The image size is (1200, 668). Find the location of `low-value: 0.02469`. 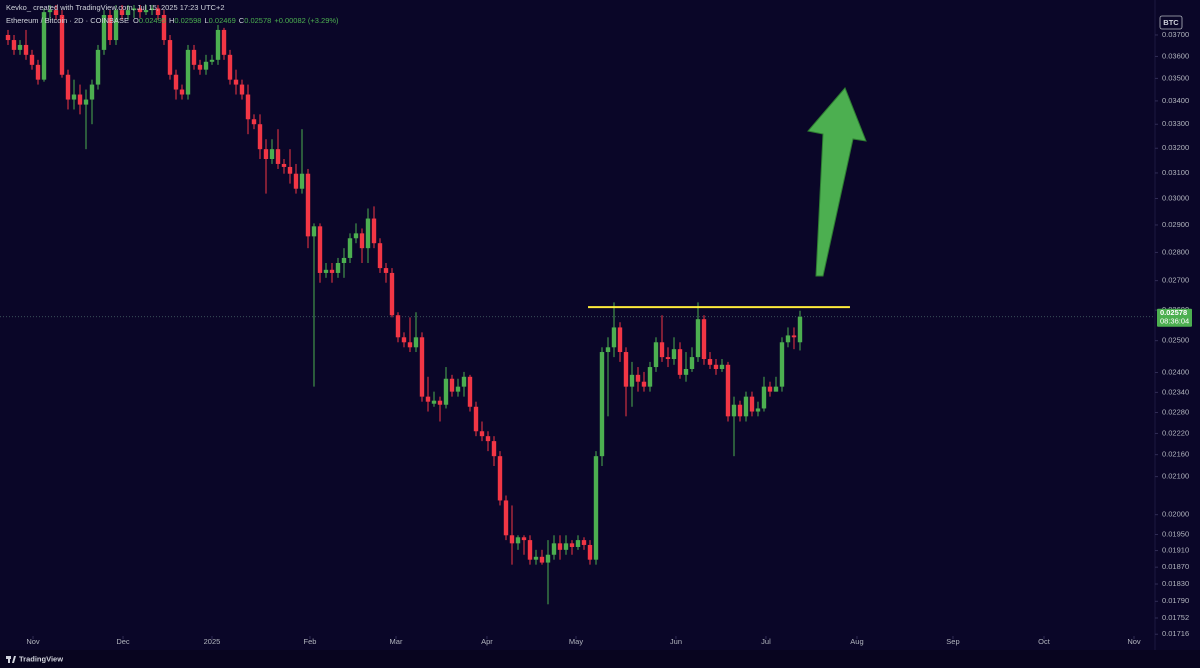

low-value: 0.02469 is located at coordinates (222, 20).